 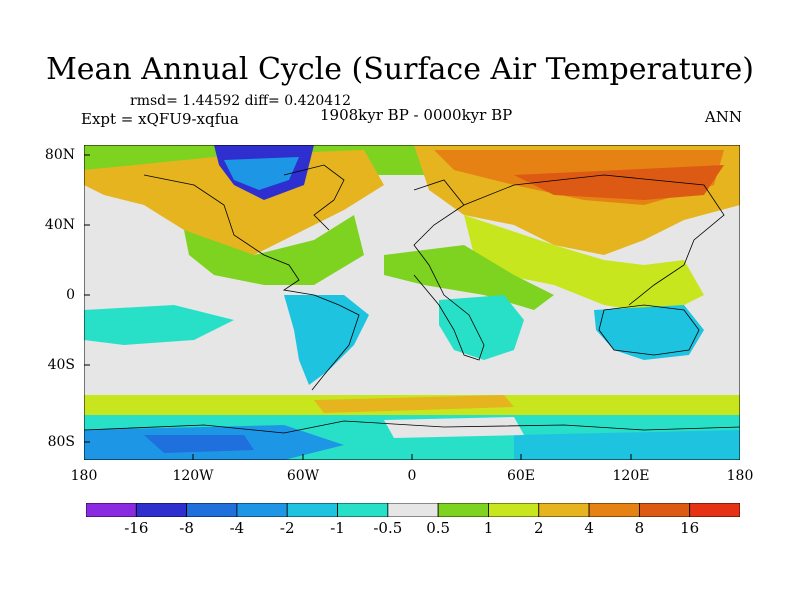 What do you see at coordinates (723, 117) in the screenshot?
I see `season-label: ANN` at bounding box center [723, 117].